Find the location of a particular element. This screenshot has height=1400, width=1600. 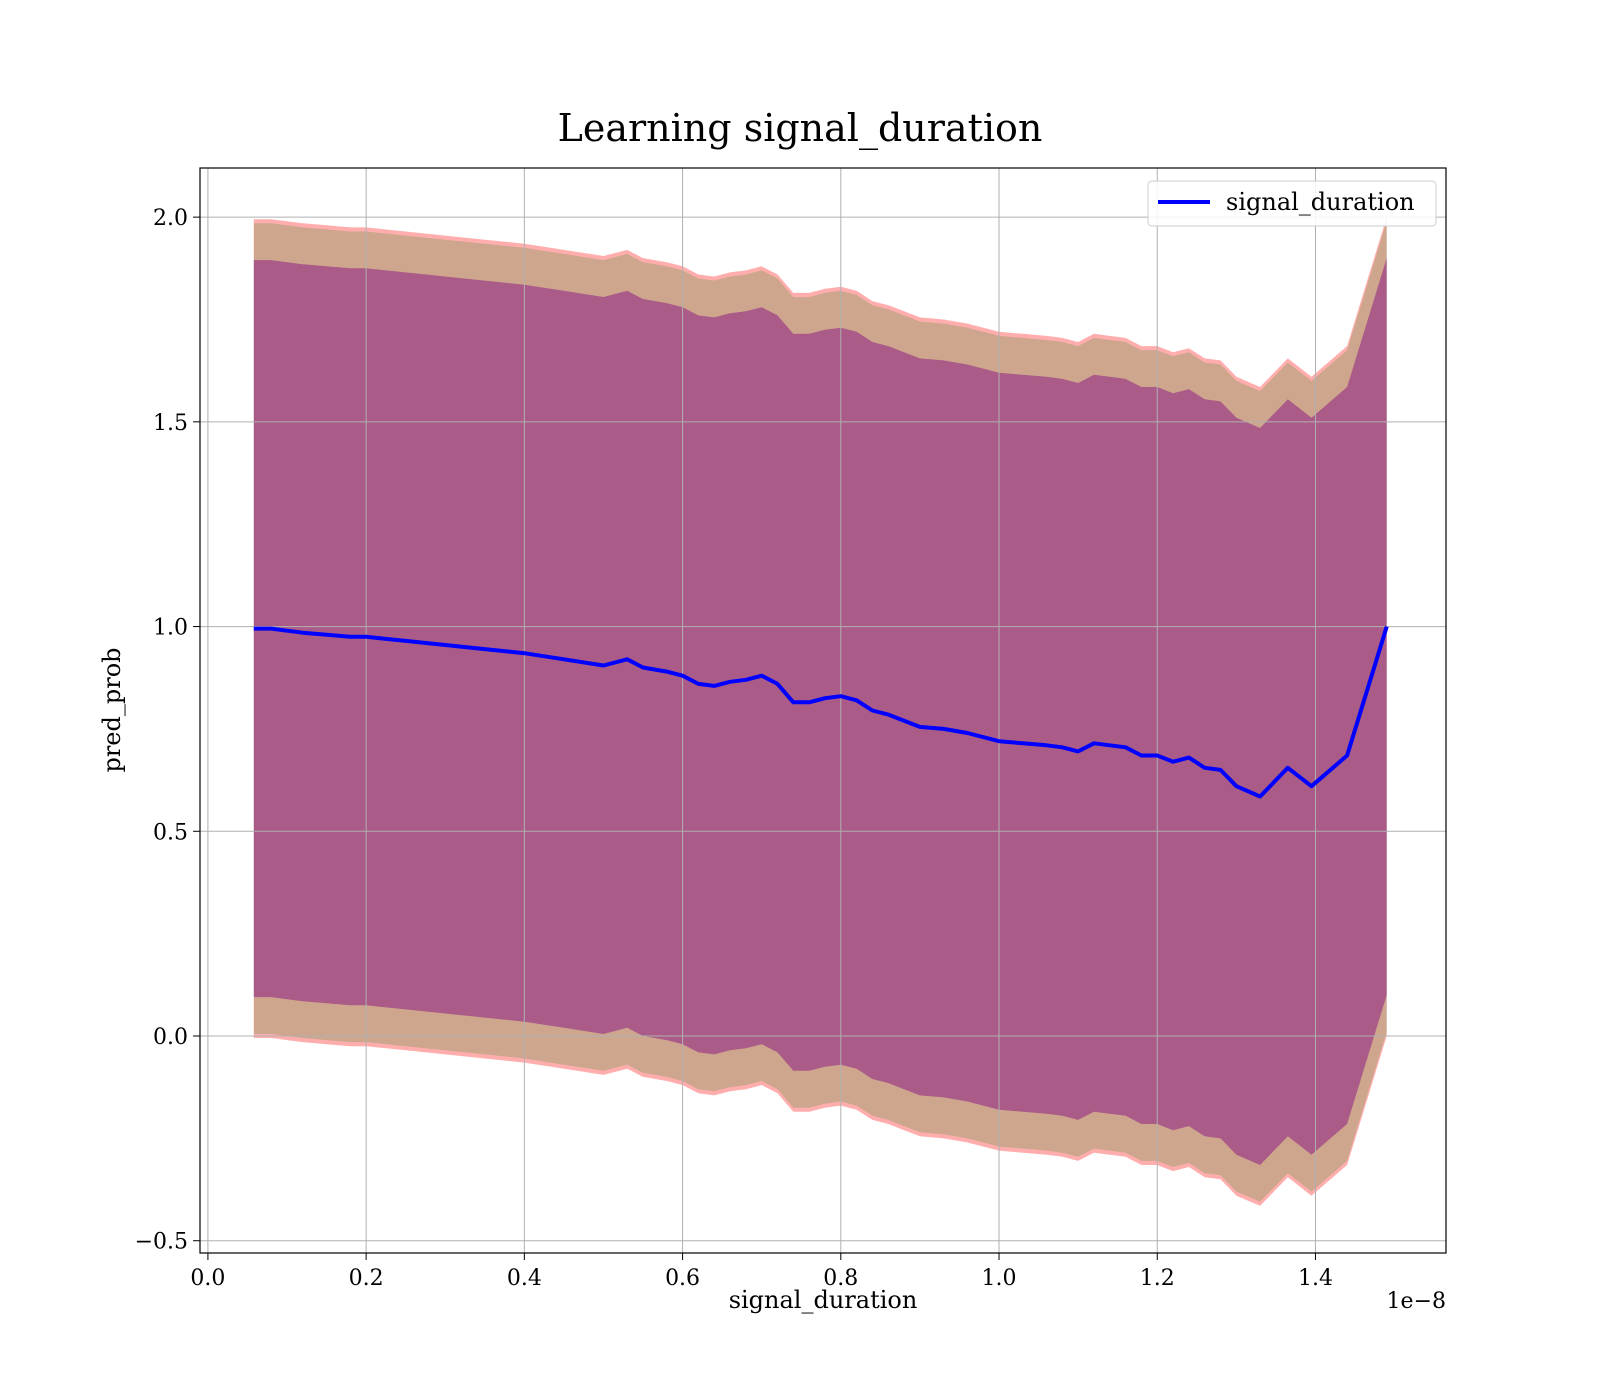

y-tick-label: 1.5 is located at coordinates (170, 423).